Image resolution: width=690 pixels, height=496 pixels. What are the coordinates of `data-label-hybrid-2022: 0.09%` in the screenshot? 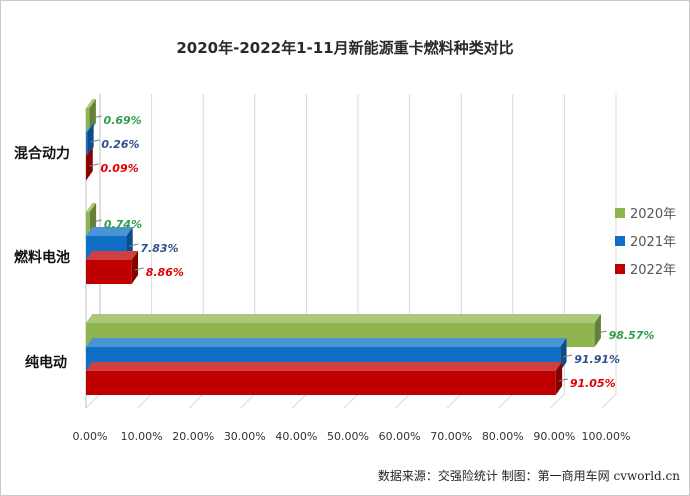 It's located at (119, 168).